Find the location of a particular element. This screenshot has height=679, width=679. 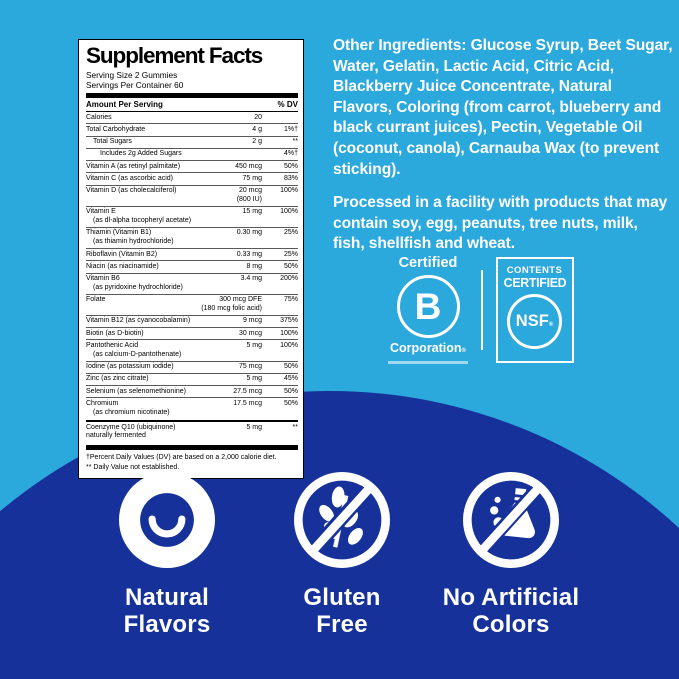

nsf-contents-certified-logo: CONTENTS CERTIFIED NSF® is located at coordinates (534, 309).